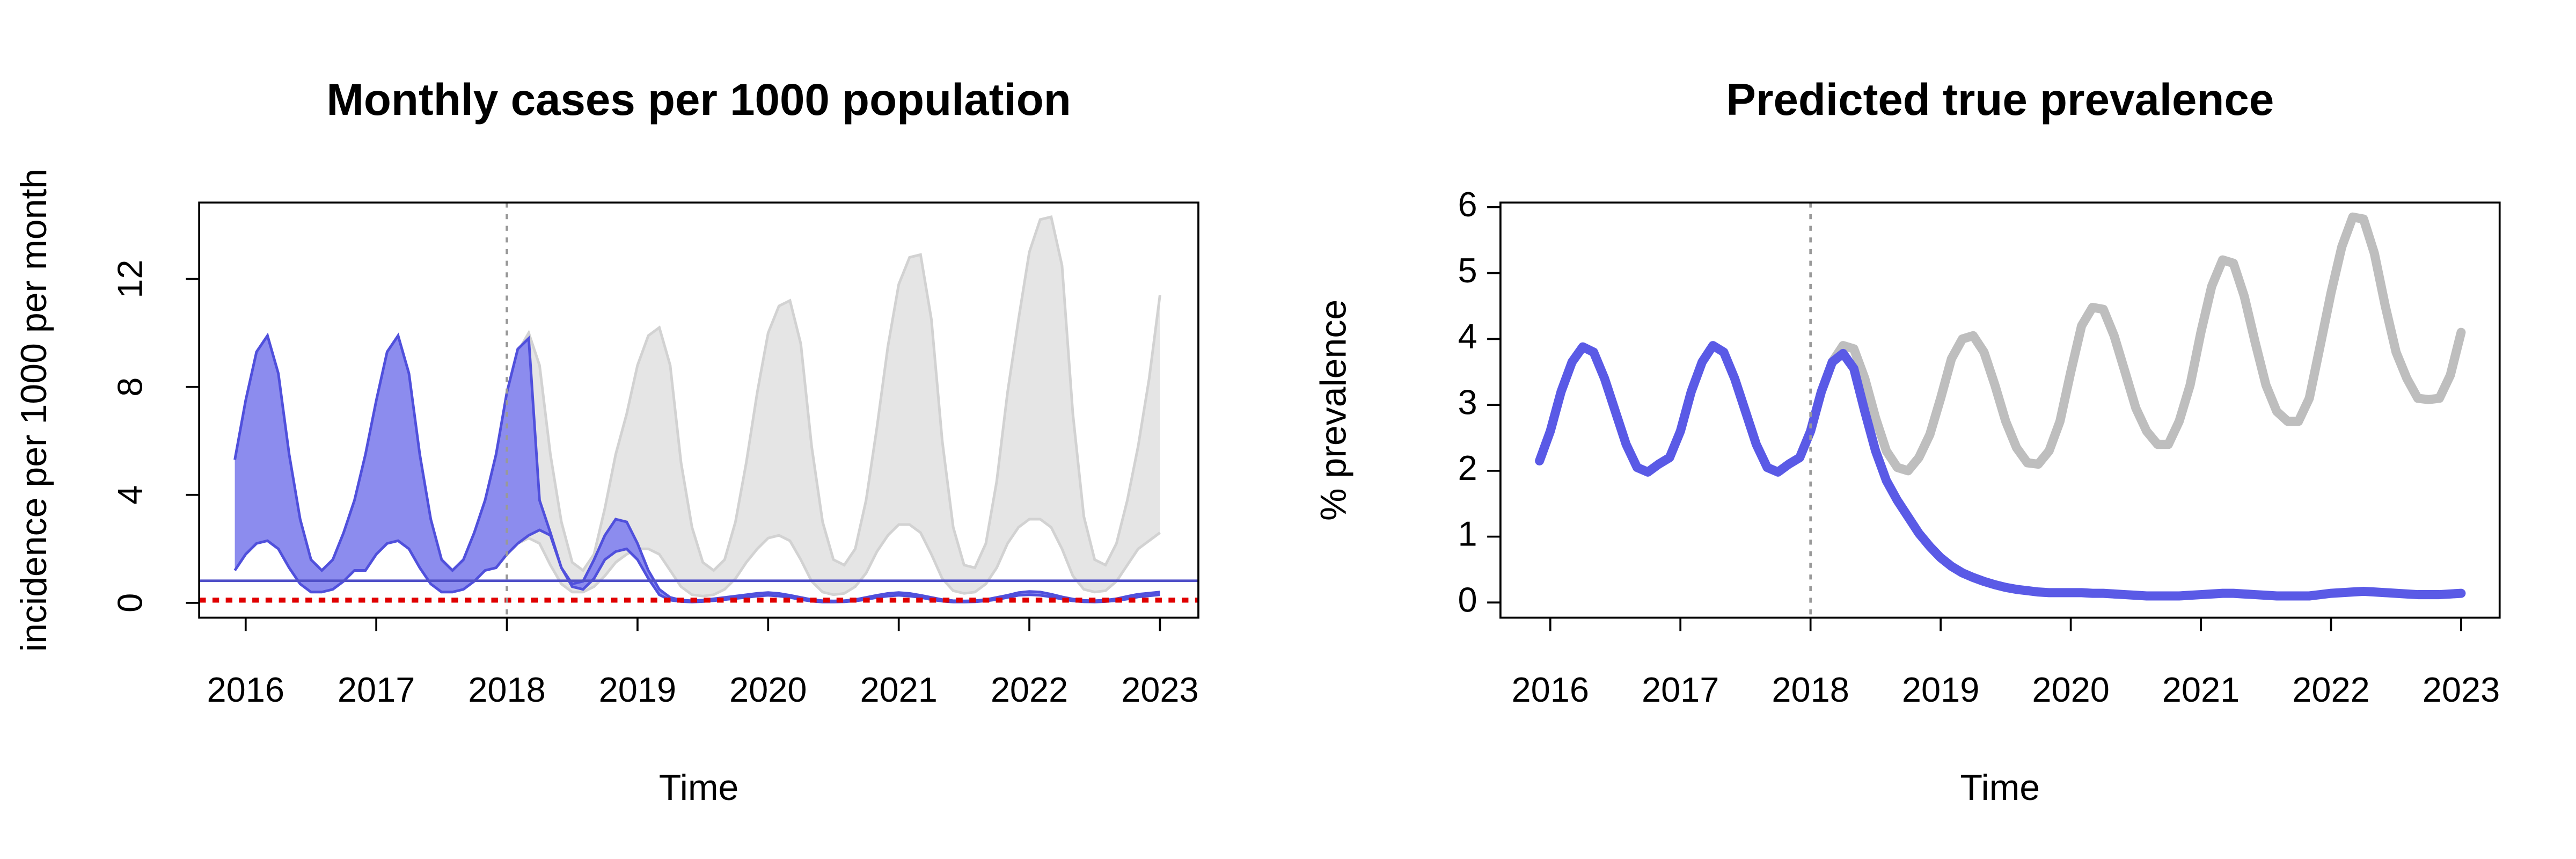  What do you see at coordinates (1467, 270) in the screenshot?
I see `y-tick-label: 5` at bounding box center [1467, 270].